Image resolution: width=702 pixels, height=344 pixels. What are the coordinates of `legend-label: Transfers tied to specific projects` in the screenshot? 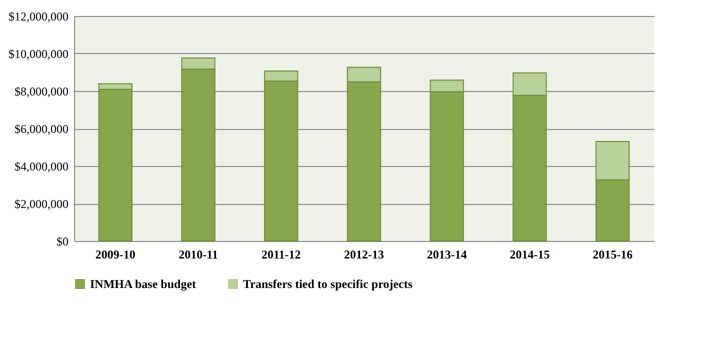 It's located at (328, 284).